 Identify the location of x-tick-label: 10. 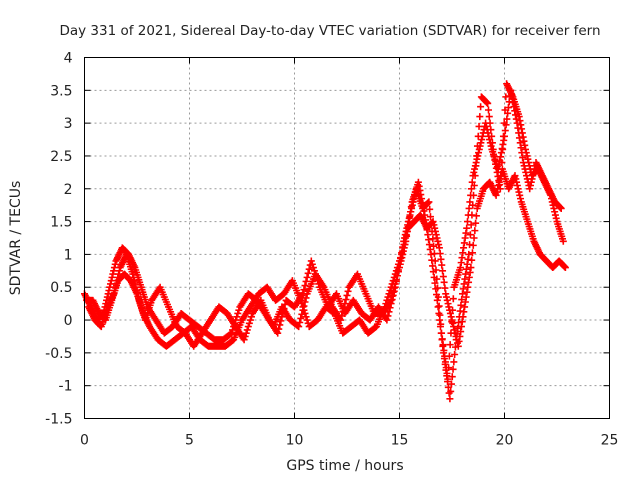
(295, 441).